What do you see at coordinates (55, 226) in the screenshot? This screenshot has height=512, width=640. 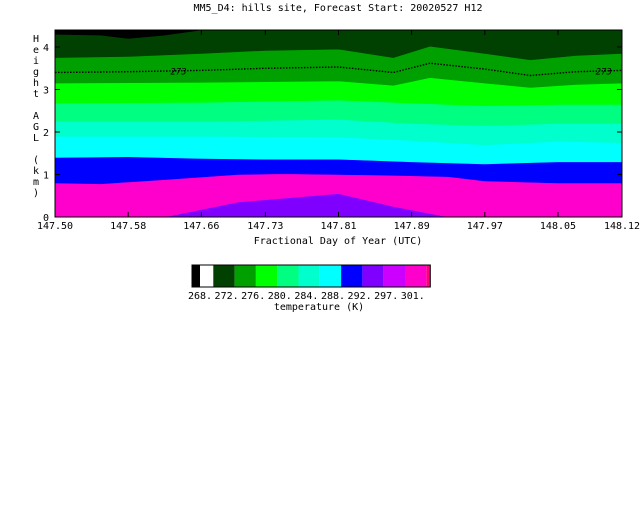 I see `x-tick-label-0: 147.50` at bounding box center [55, 226].